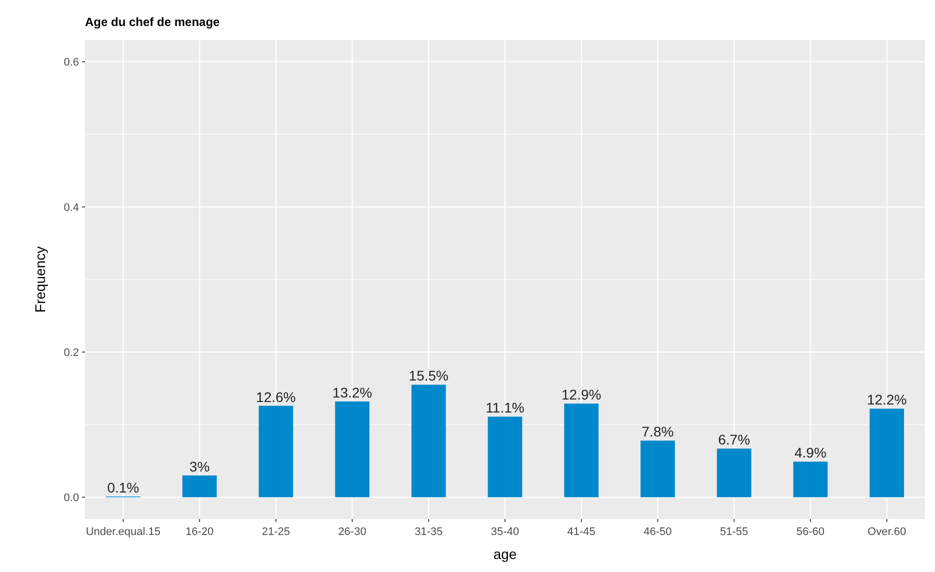 The height and width of the screenshot is (572, 935). I want to click on x-tick-label: Under.equal.15, so click(123, 532).